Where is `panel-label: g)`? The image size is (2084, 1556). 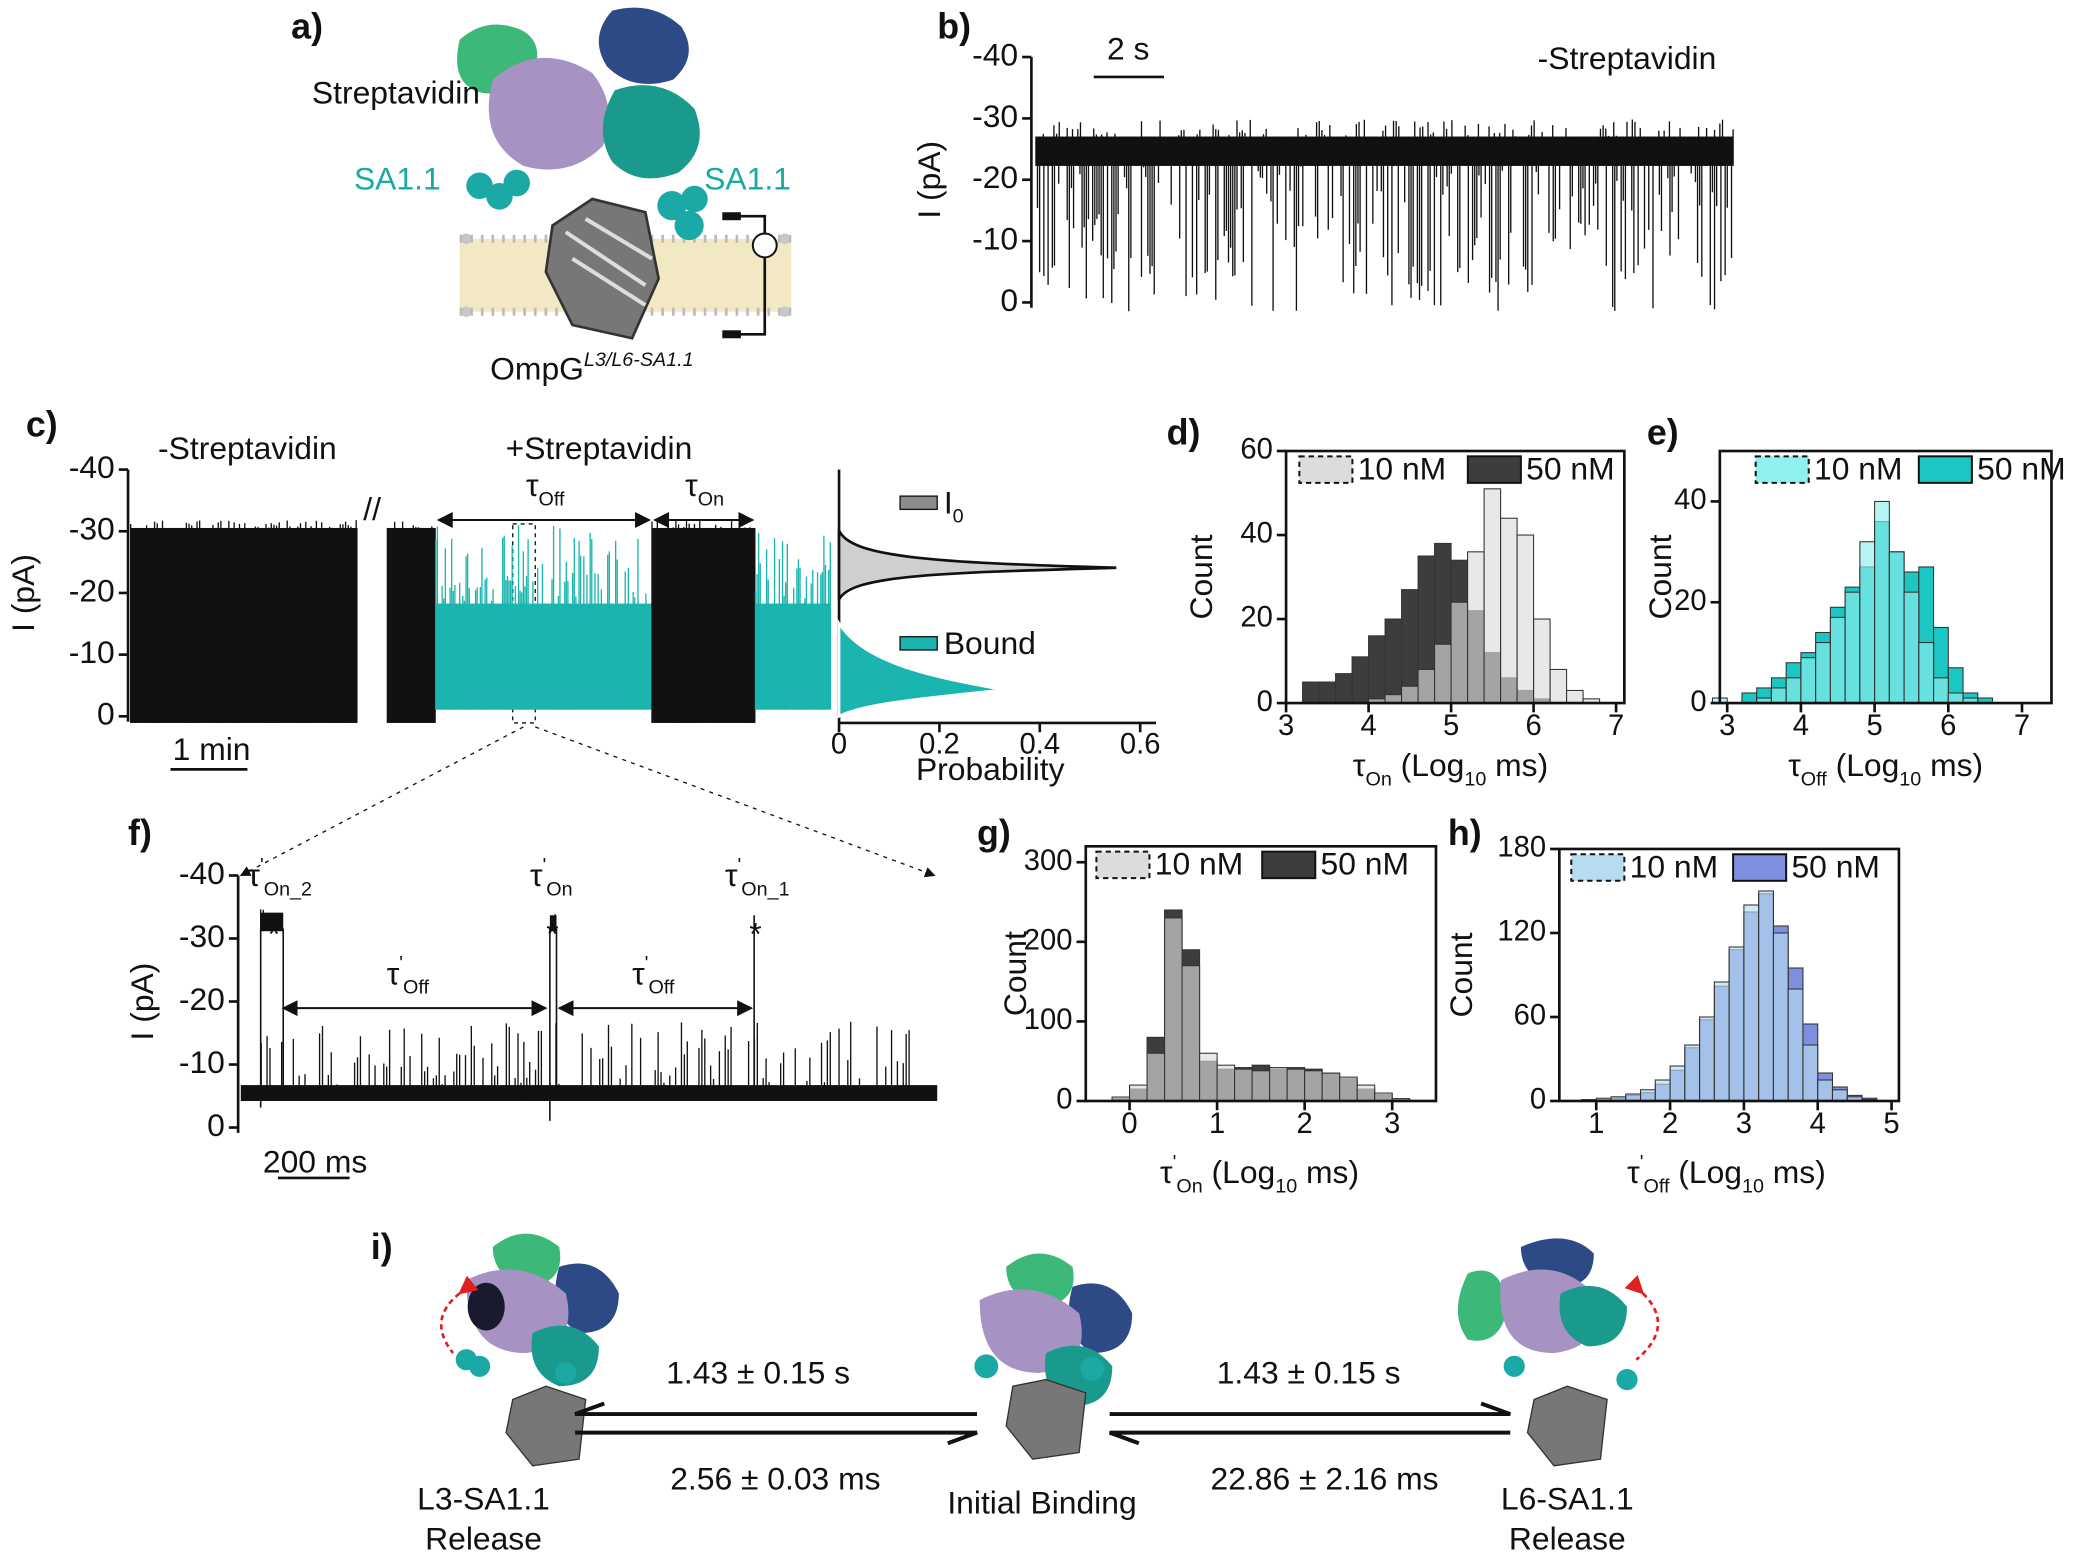
panel-label: g) is located at coordinates (994, 833).